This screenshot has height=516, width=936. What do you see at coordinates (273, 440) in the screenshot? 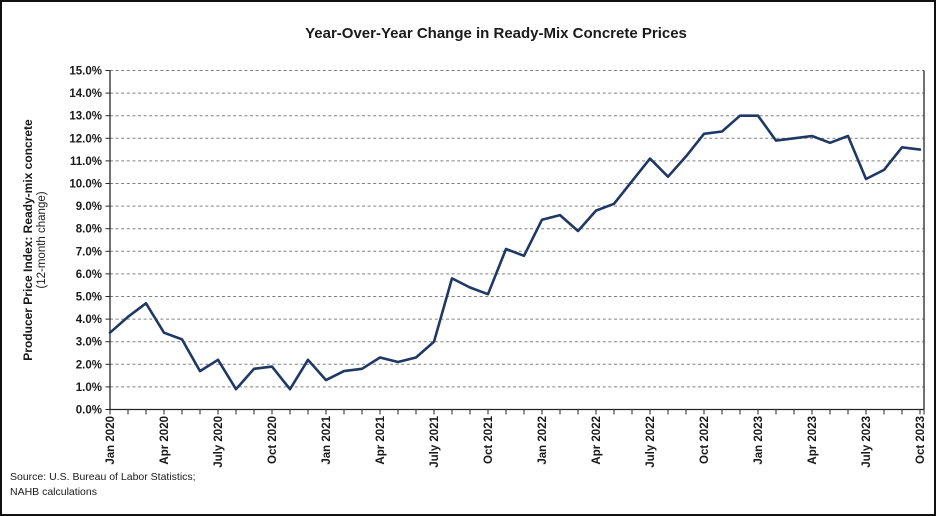
I see `x-tick-label: Oct 2020` at bounding box center [273, 440].